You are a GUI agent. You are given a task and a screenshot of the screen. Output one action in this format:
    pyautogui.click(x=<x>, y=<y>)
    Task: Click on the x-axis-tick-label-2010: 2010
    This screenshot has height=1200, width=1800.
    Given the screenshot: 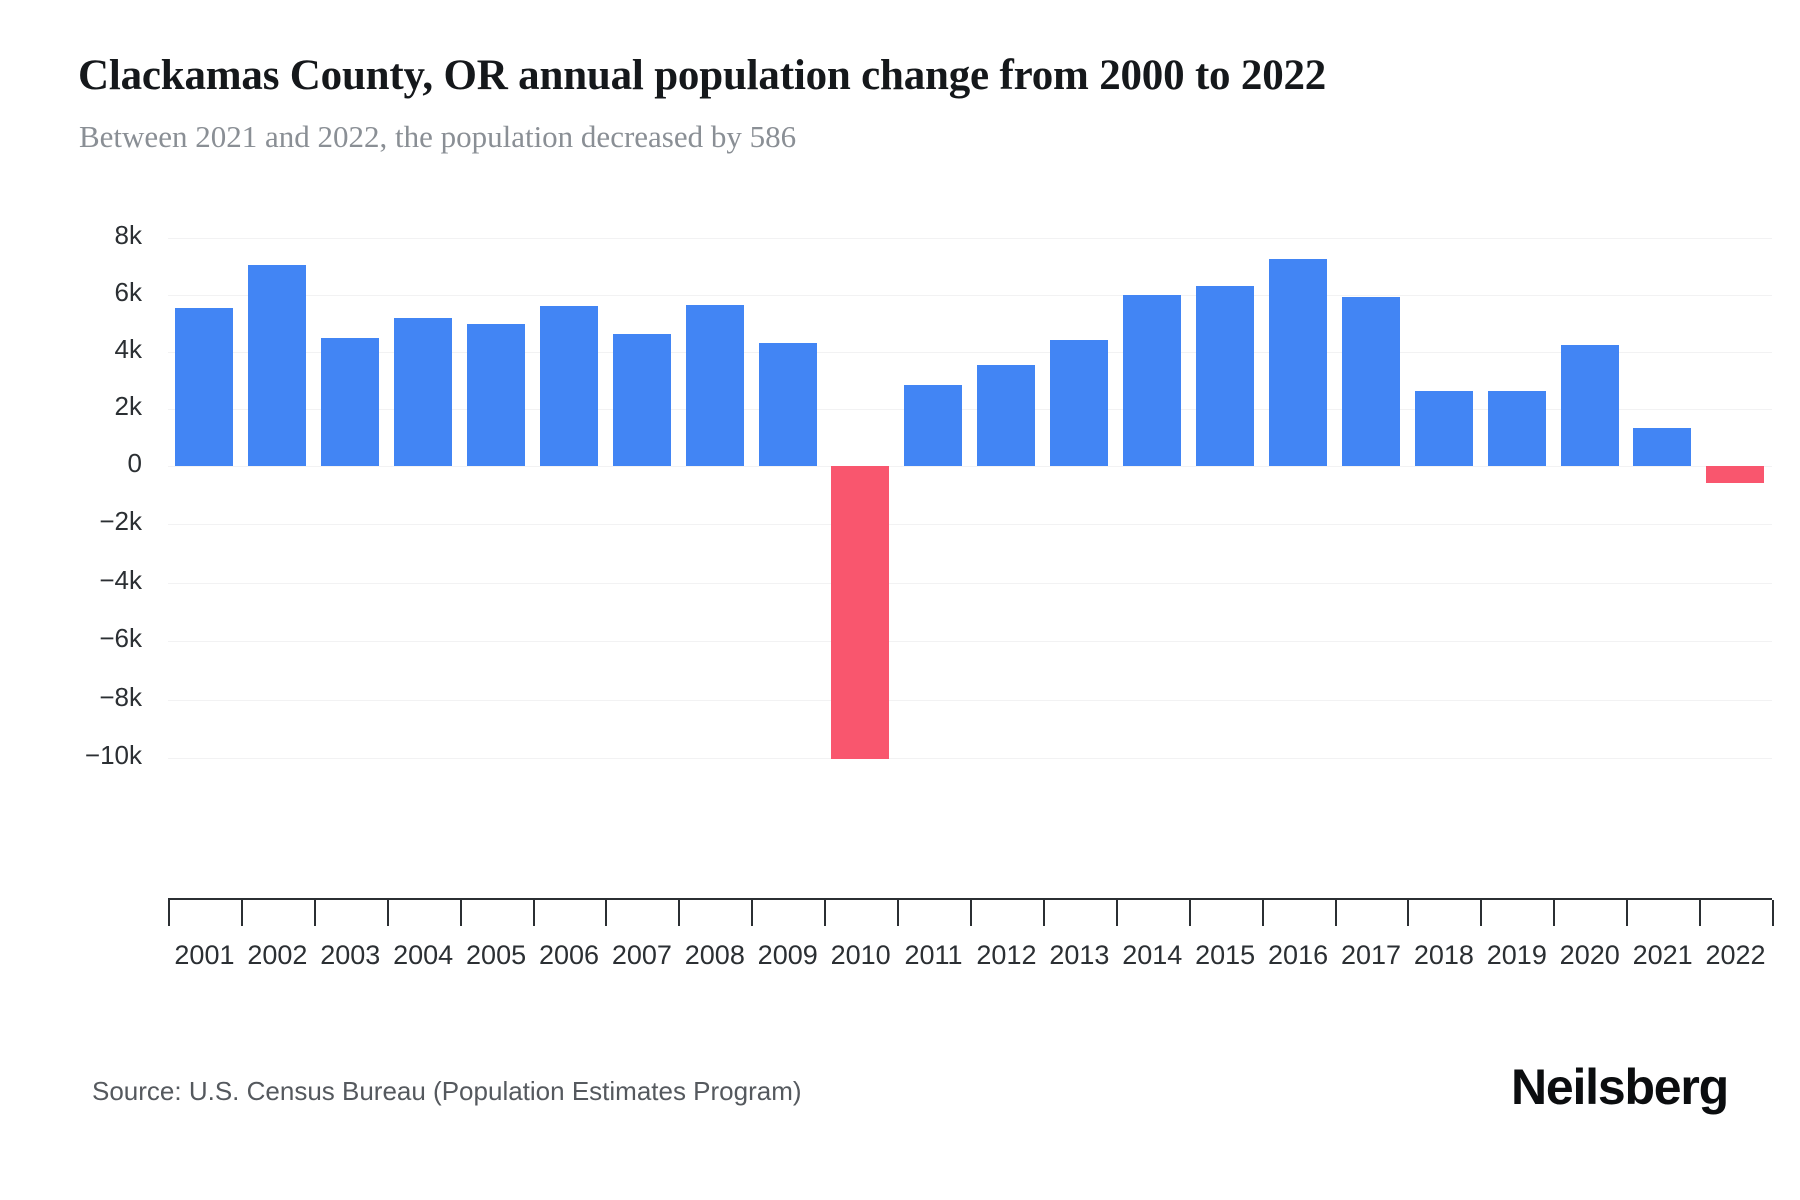 What is the action you would take?
    pyautogui.click(x=860, y=955)
    